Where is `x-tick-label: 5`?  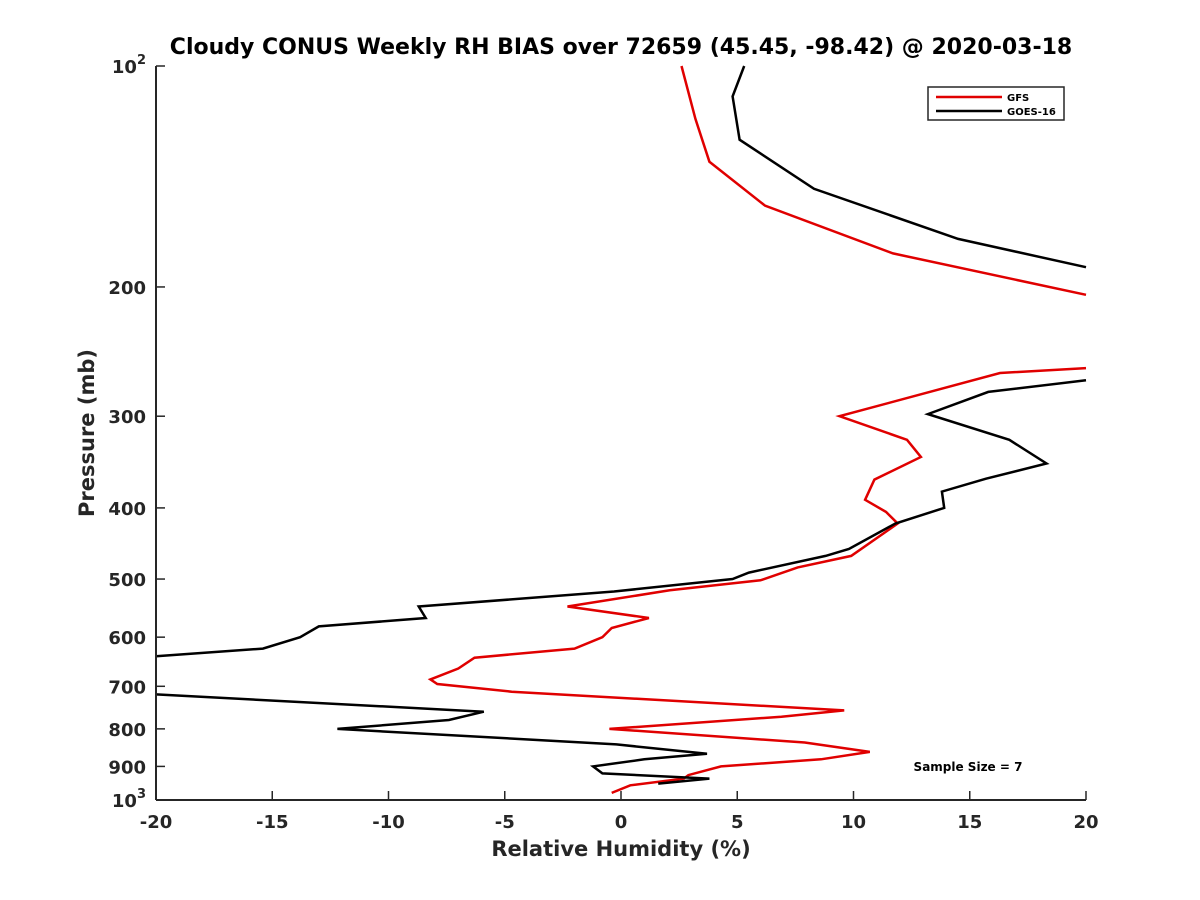 x-tick-label: 5 is located at coordinates (737, 822).